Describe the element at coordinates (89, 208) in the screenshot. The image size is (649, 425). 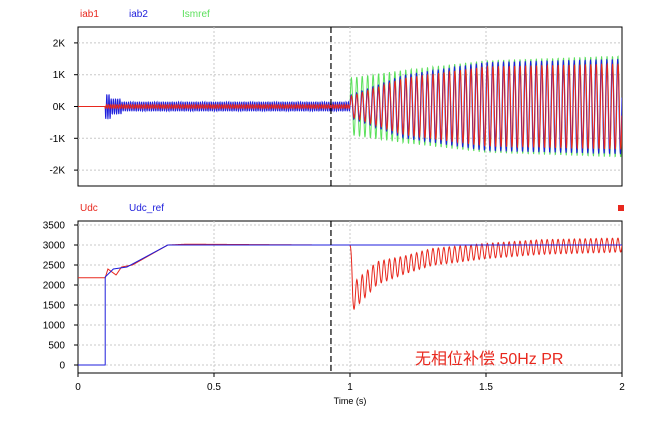
I see `legend-udc: Udc` at that location.